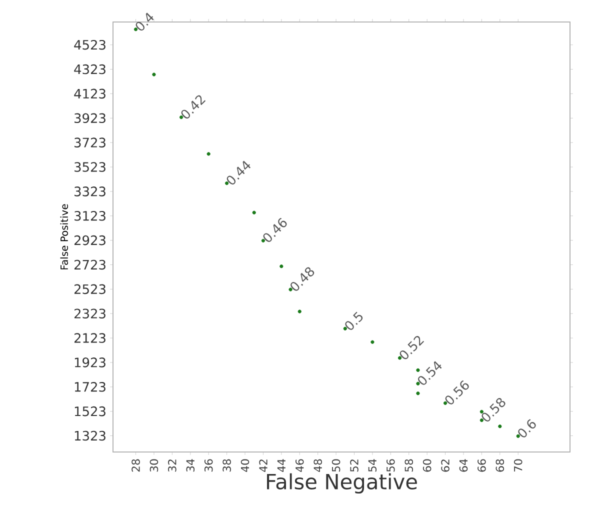 The height and width of the screenshot is (506, 600). What do you see at coordinates (90, 338) in the screenshot?
I see `y-tick-label: 2123` at bounding box center [90, 338].